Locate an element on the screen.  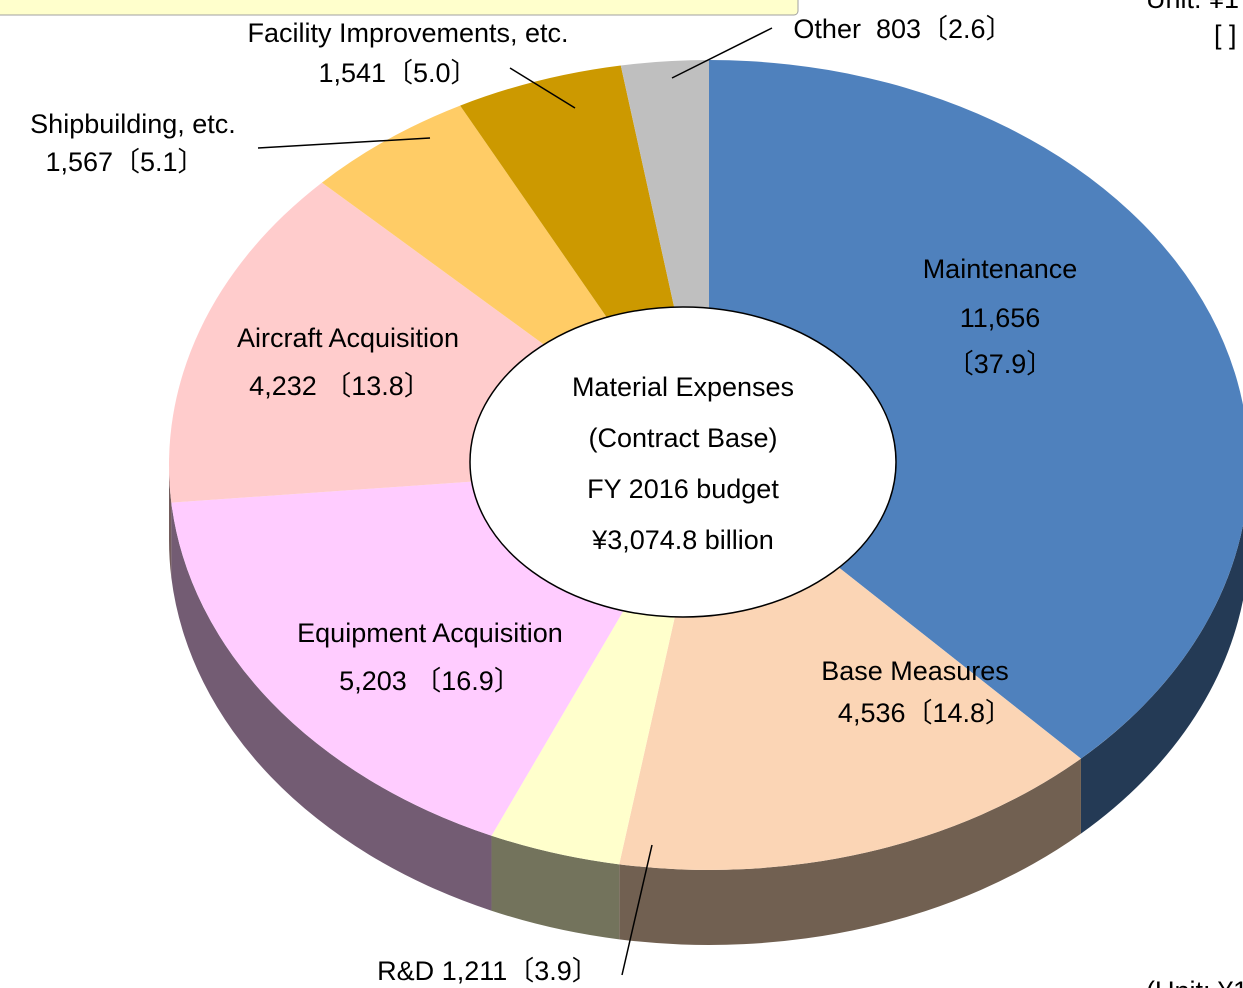
slice-label: 11,656 is located at coordinates (1000, 318).